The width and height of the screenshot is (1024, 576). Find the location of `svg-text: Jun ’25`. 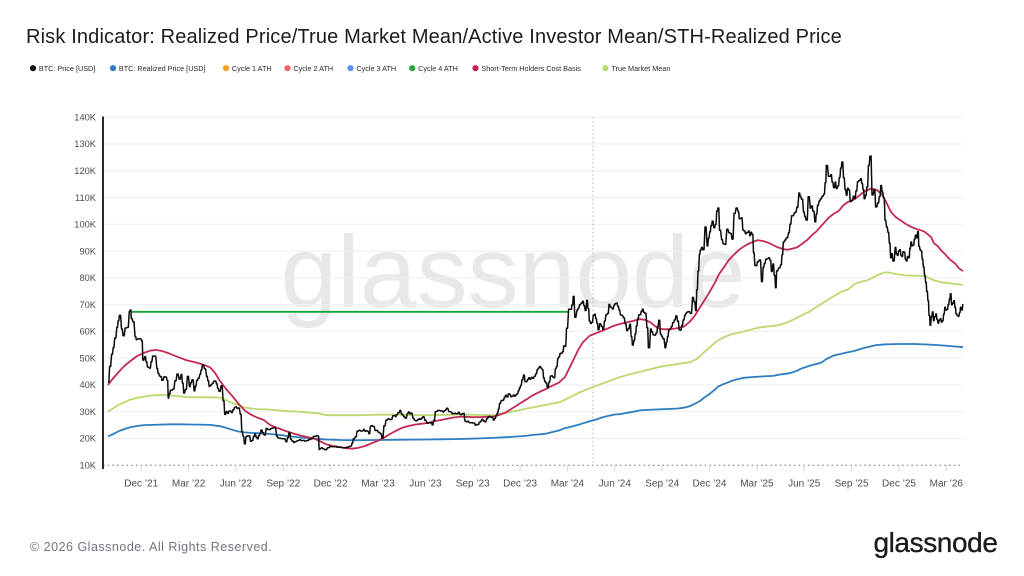

svg-text: Jun ’25 is located at coordinates (804, 484).